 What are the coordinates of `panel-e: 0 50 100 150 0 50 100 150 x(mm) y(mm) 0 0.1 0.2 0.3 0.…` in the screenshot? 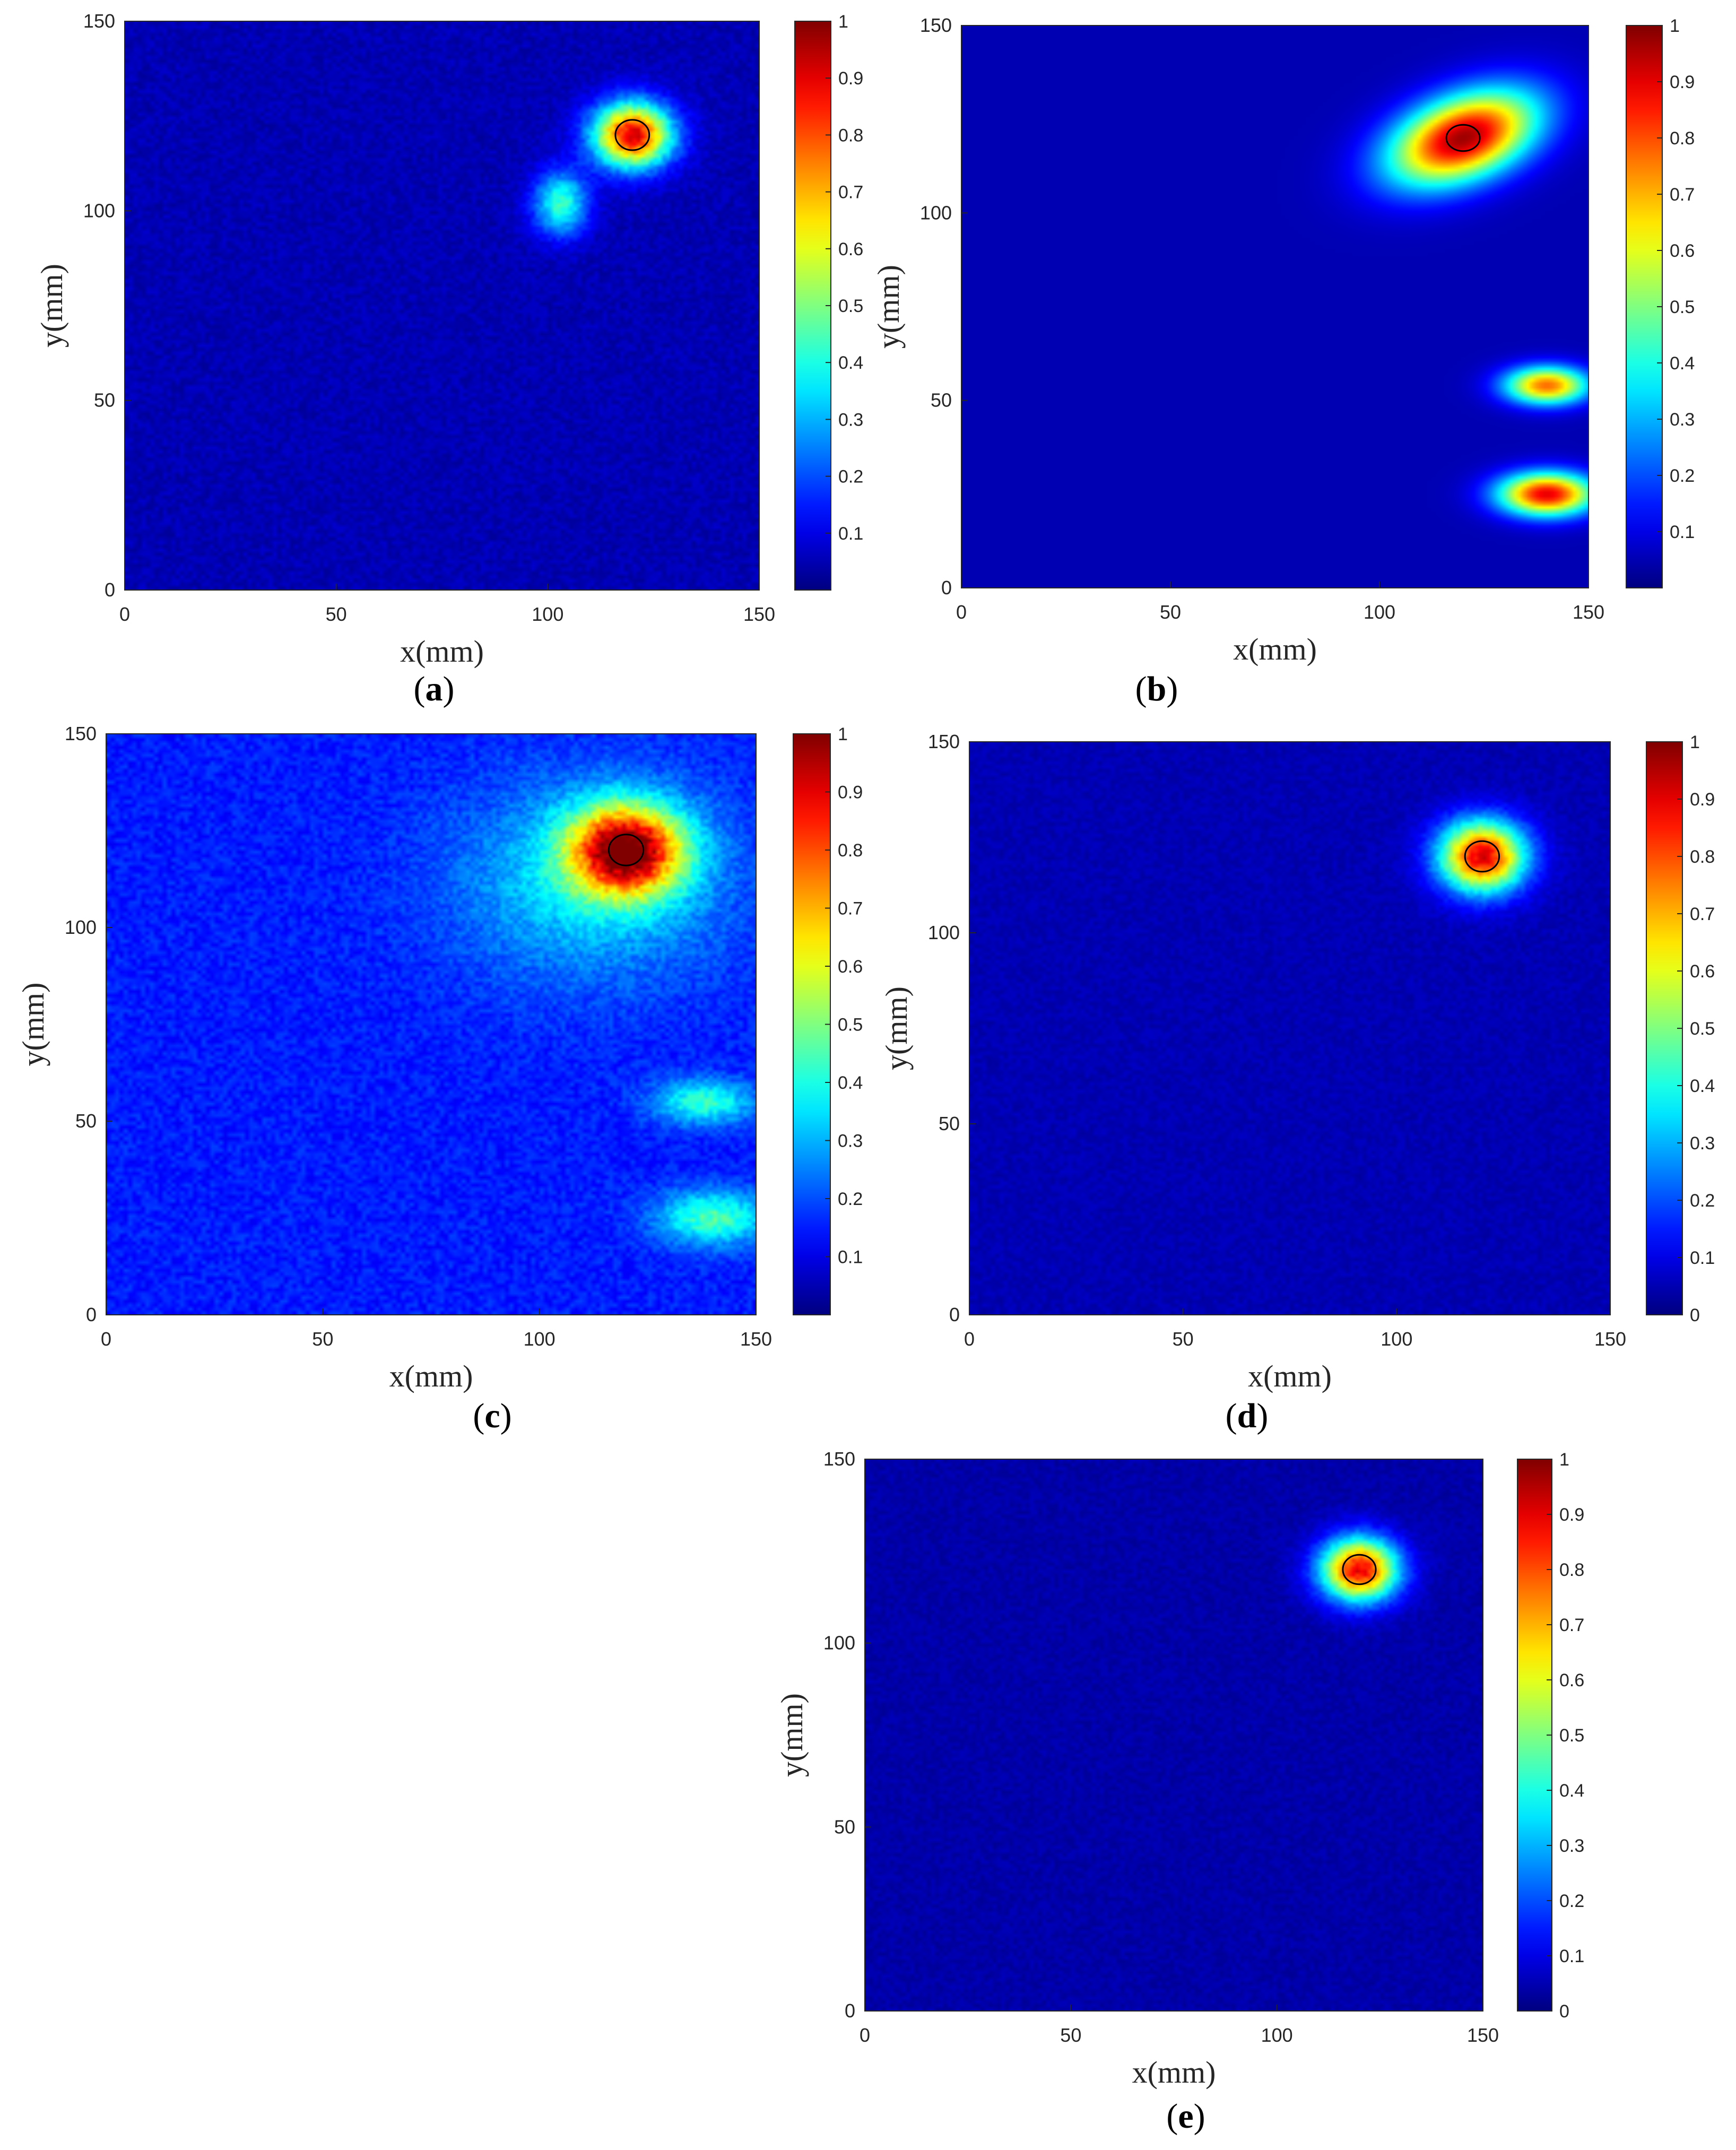 It's located at (1179, 1792).